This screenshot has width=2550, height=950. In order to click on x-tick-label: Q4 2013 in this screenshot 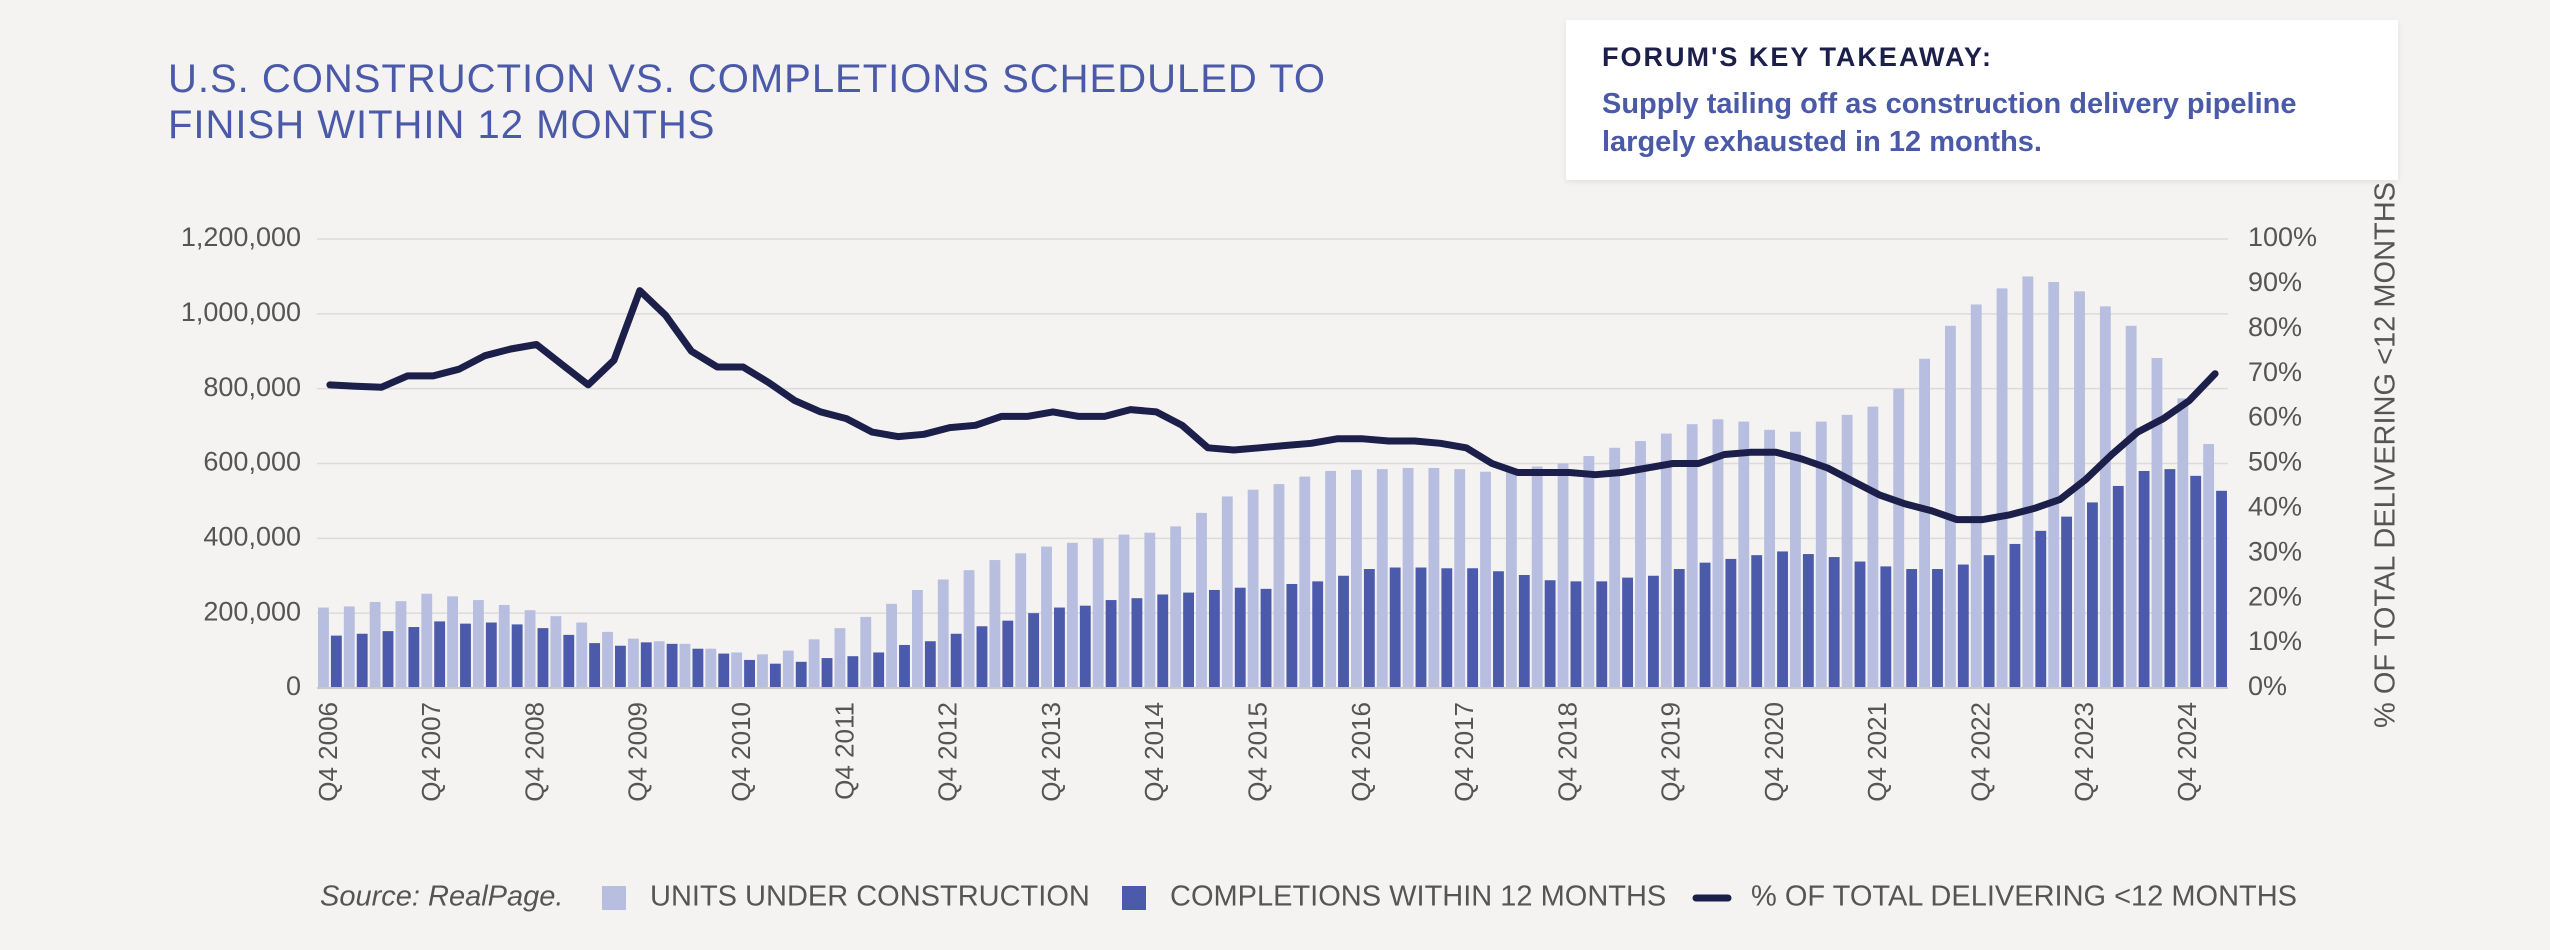, I will do `click(1051, 752)`.